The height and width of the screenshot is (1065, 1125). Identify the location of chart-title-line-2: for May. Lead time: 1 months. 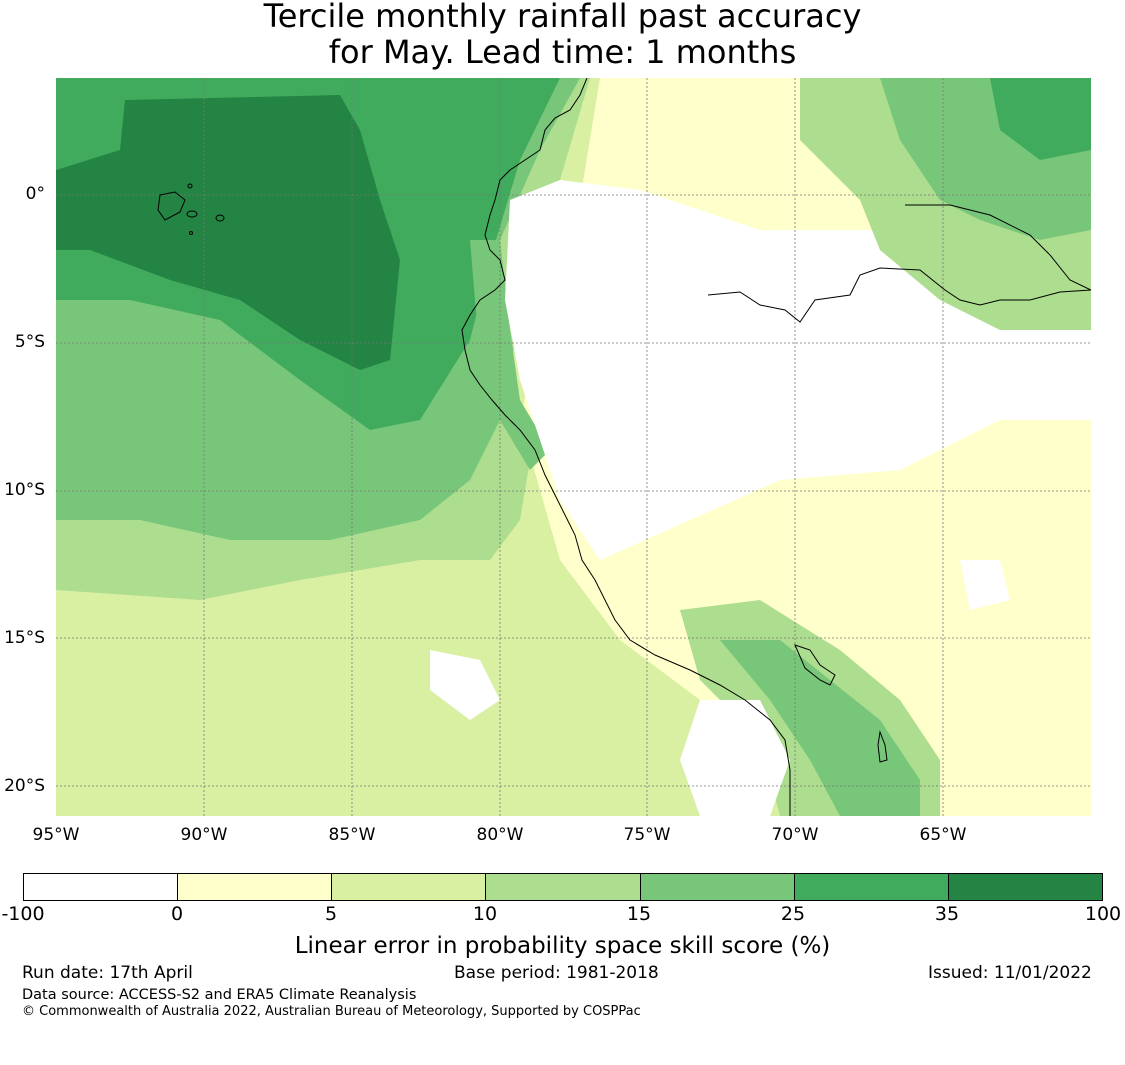
(562, 52).